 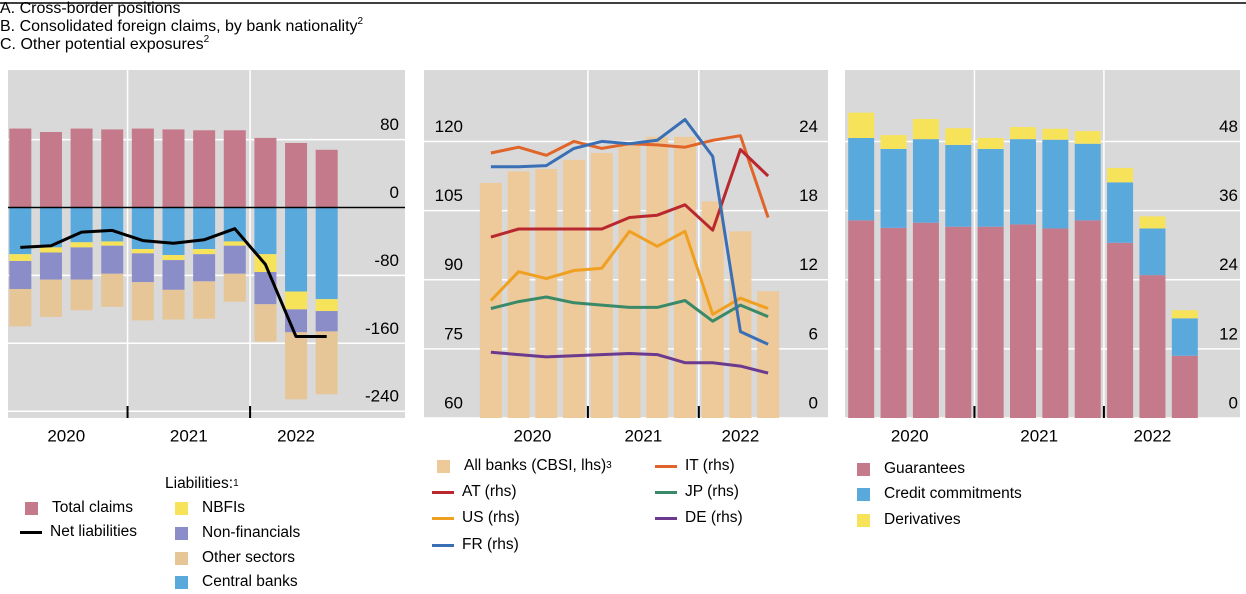 What do you see at coordinates (449, 126) in the screenshot?
I see `y-tick-label: 120` at bounding box center [449, 126].